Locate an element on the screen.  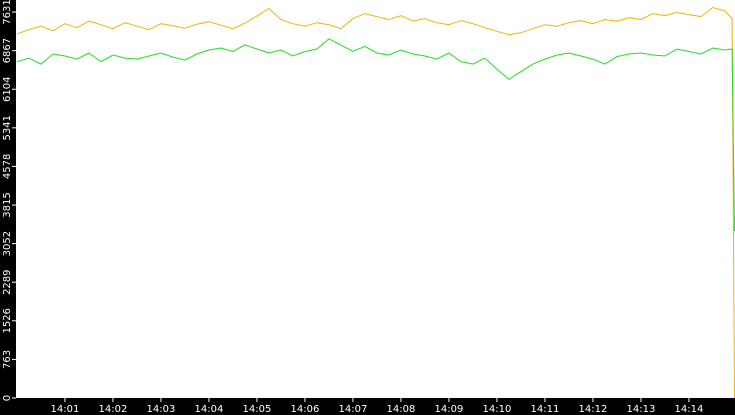
y-tick-label: 3052 is located at coordinates (7, 243).